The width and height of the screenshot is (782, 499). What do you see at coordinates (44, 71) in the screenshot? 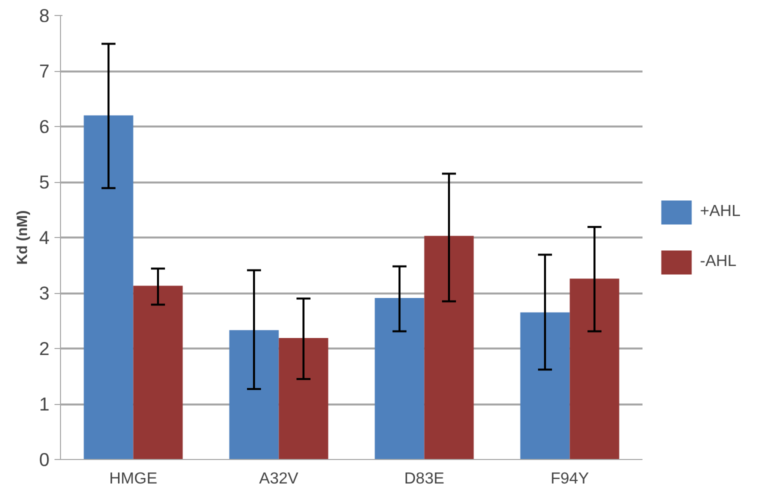
I see `y-tick-label: 7` at bounding box center [44, 71].